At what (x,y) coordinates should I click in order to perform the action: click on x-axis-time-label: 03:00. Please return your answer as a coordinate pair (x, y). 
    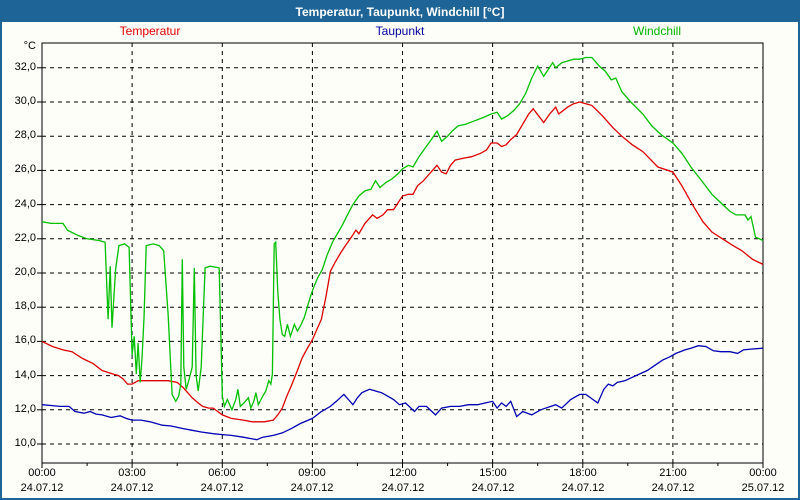
    Looking at the image, I should click on (132, 473).